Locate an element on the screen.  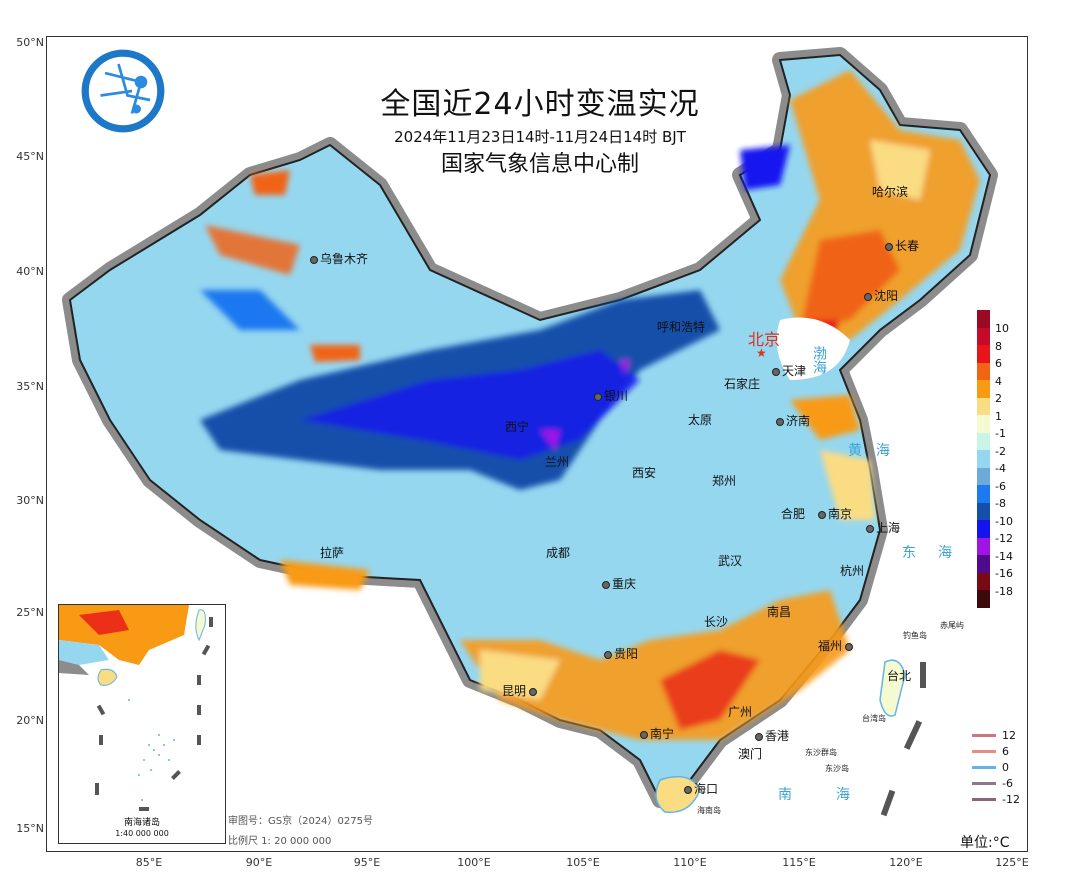
city-label: 西安 is located at coordinates (644, 473).